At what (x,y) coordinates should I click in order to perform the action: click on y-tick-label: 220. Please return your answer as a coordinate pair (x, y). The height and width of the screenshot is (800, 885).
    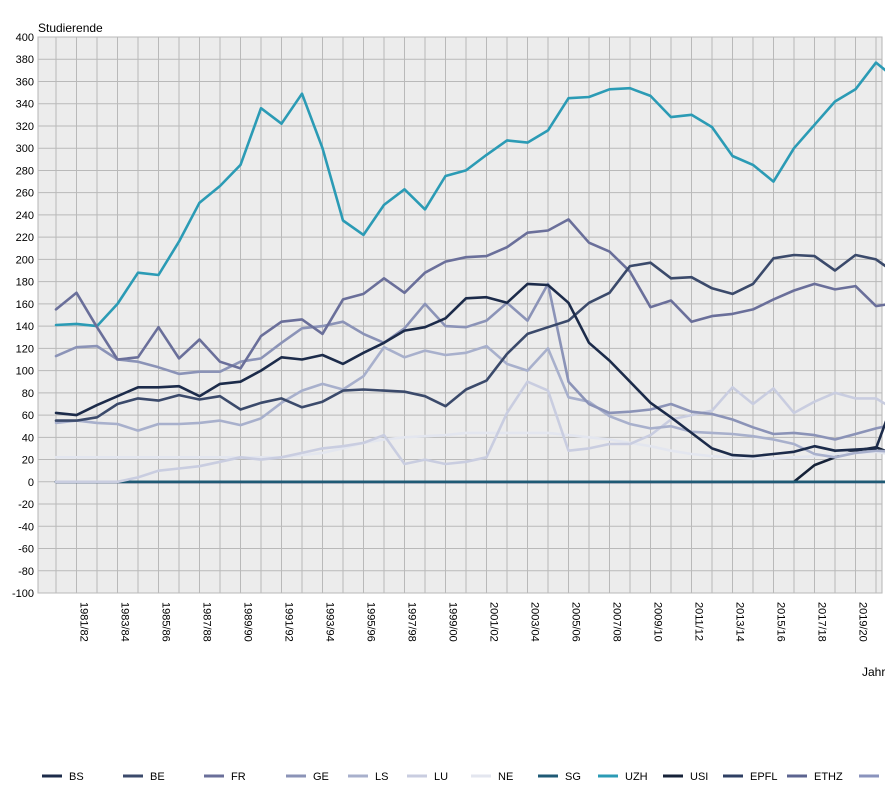
    Looking at the image, I should click on (25, 238).